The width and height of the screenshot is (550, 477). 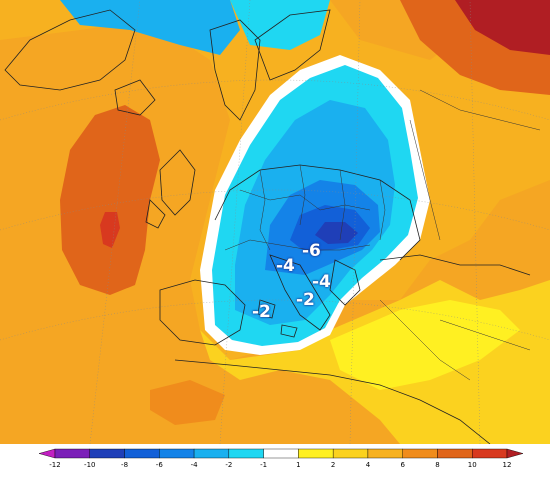 I want to click on atlantic-warm-zone, so click(x=110, y=200).